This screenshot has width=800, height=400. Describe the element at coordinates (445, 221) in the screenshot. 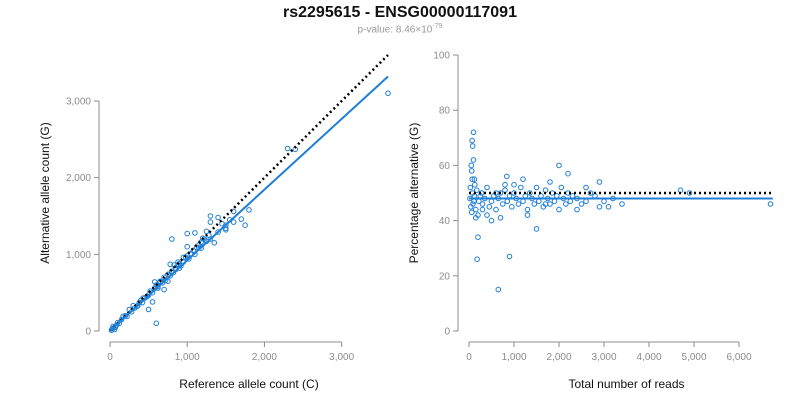

I see `right-y-tick-label: 40` at that location.